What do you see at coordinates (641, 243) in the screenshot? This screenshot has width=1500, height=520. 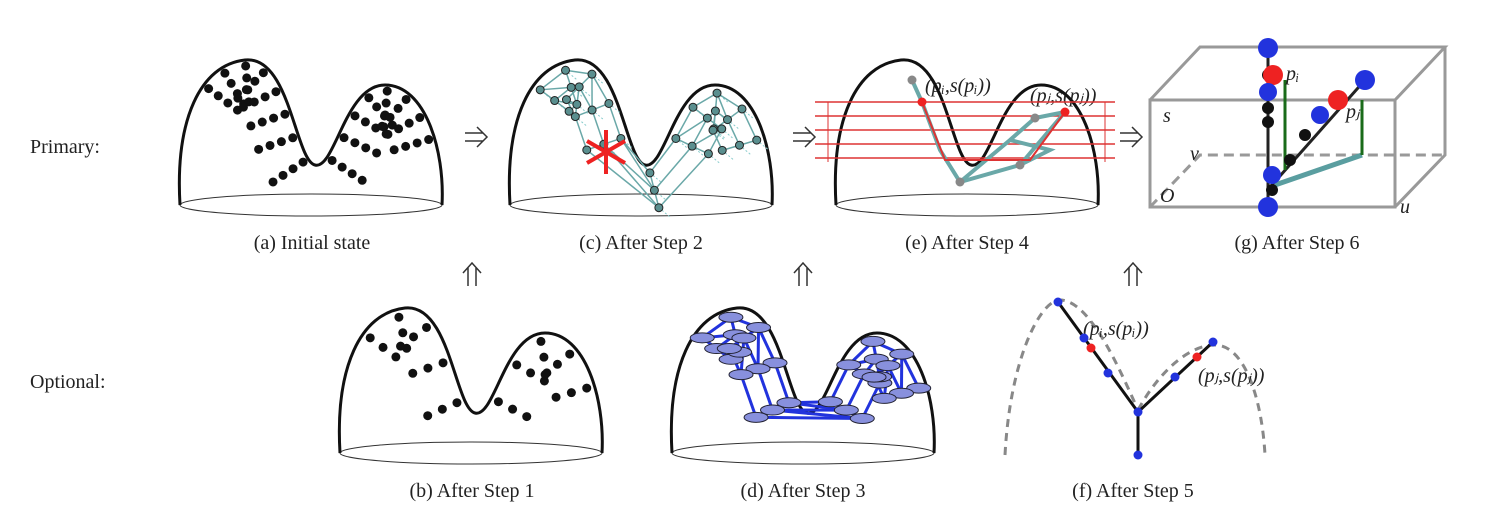 I see `caption: (c) After Step 2` at bounding box center [641, 243].